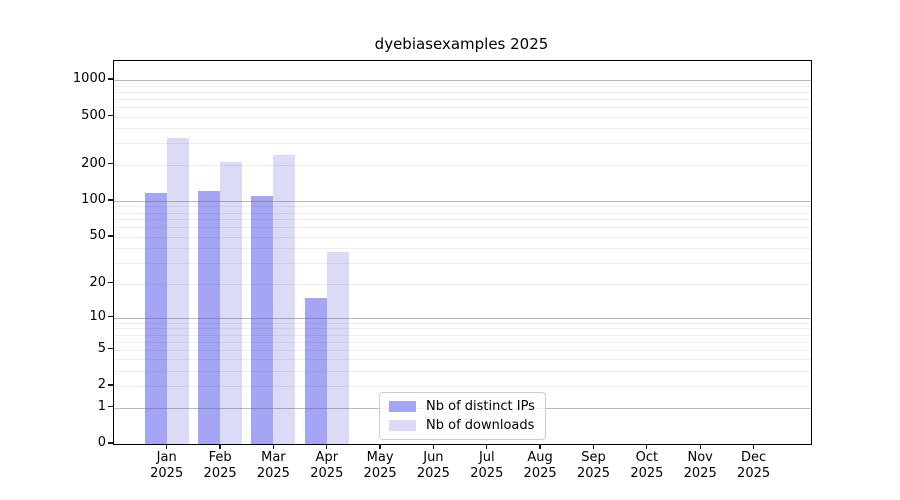 This screenshot has height=500, width=900. Describe the element at coordinates (462, 416) in the screenshot. I see `legend: Nb of distinct IPs Nb of downloads` at that location.